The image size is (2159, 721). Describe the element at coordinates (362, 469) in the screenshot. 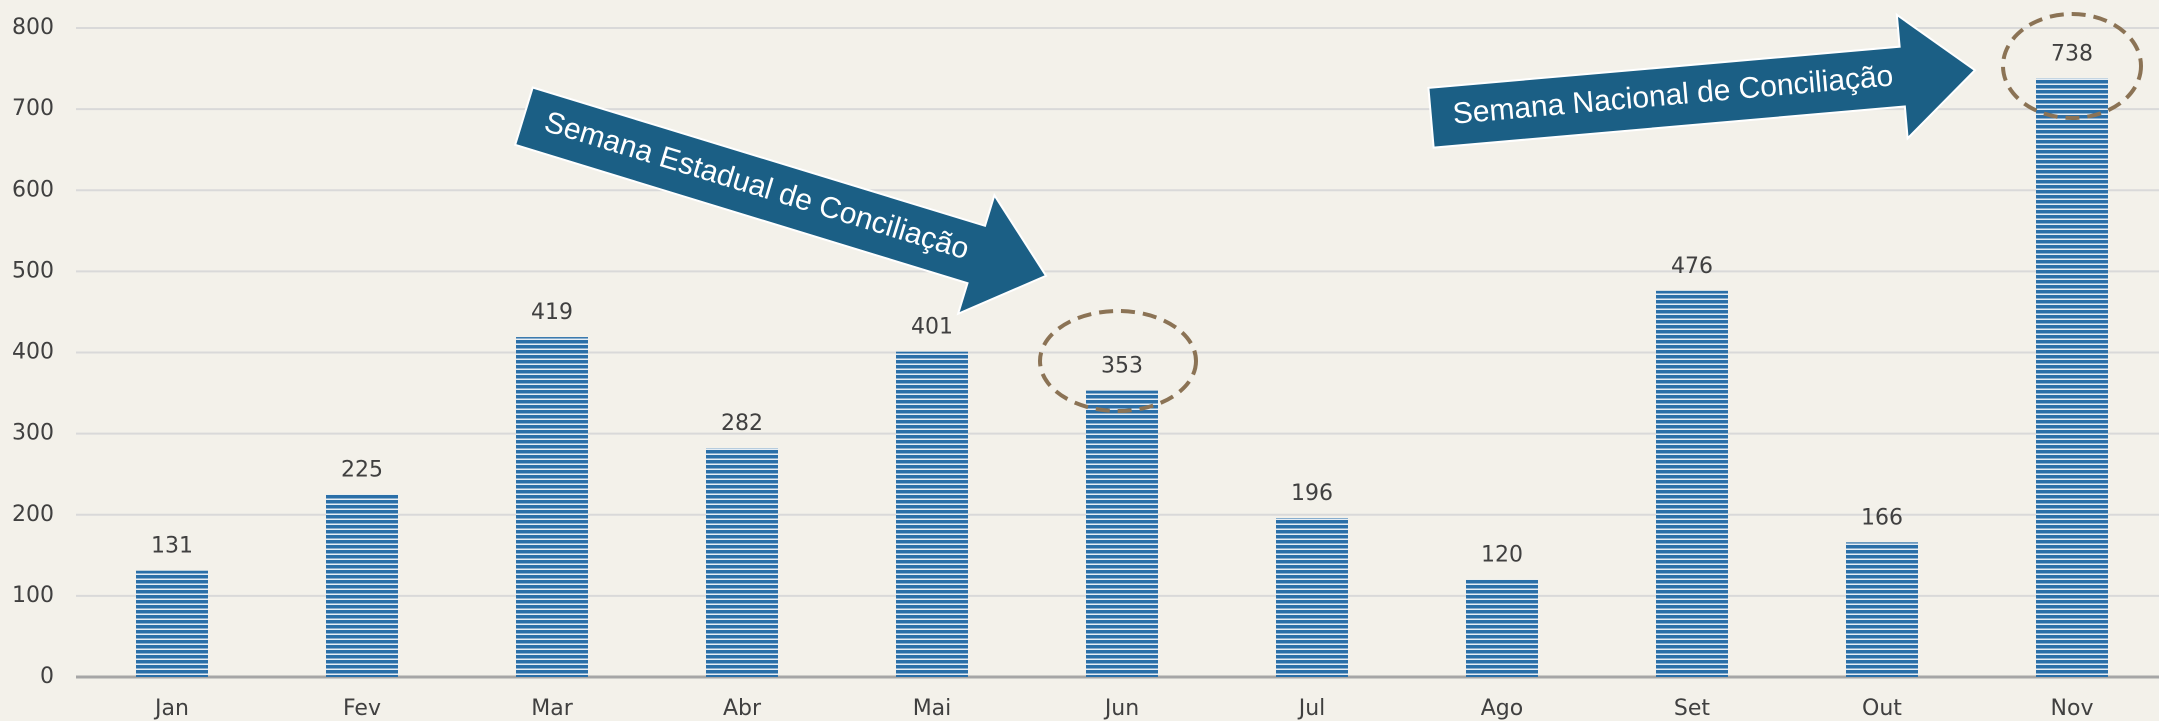

I see `value-label: 225` at that location.